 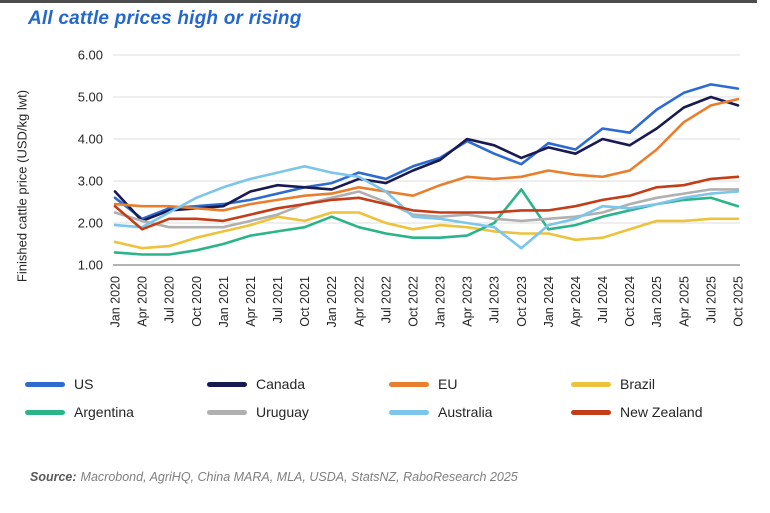 I want to click on legend-label: Argentina, so click(x=104, y=412).